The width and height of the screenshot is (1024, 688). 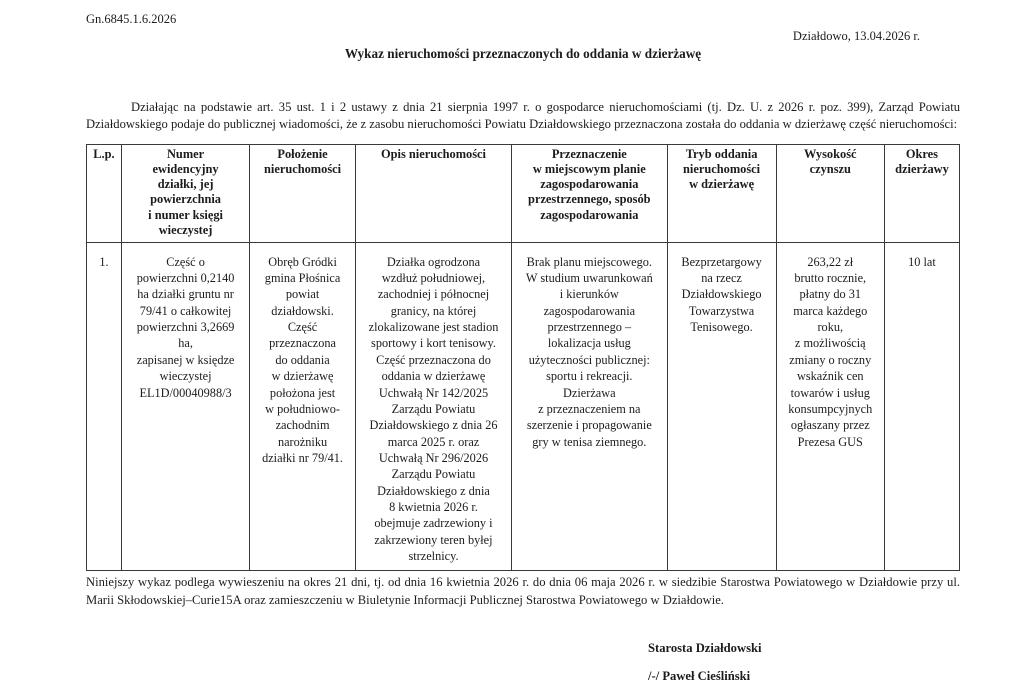 I want to click on column-header-wysokosc-czynszu: Wysokość czynszu, so click(x=830, y=193).